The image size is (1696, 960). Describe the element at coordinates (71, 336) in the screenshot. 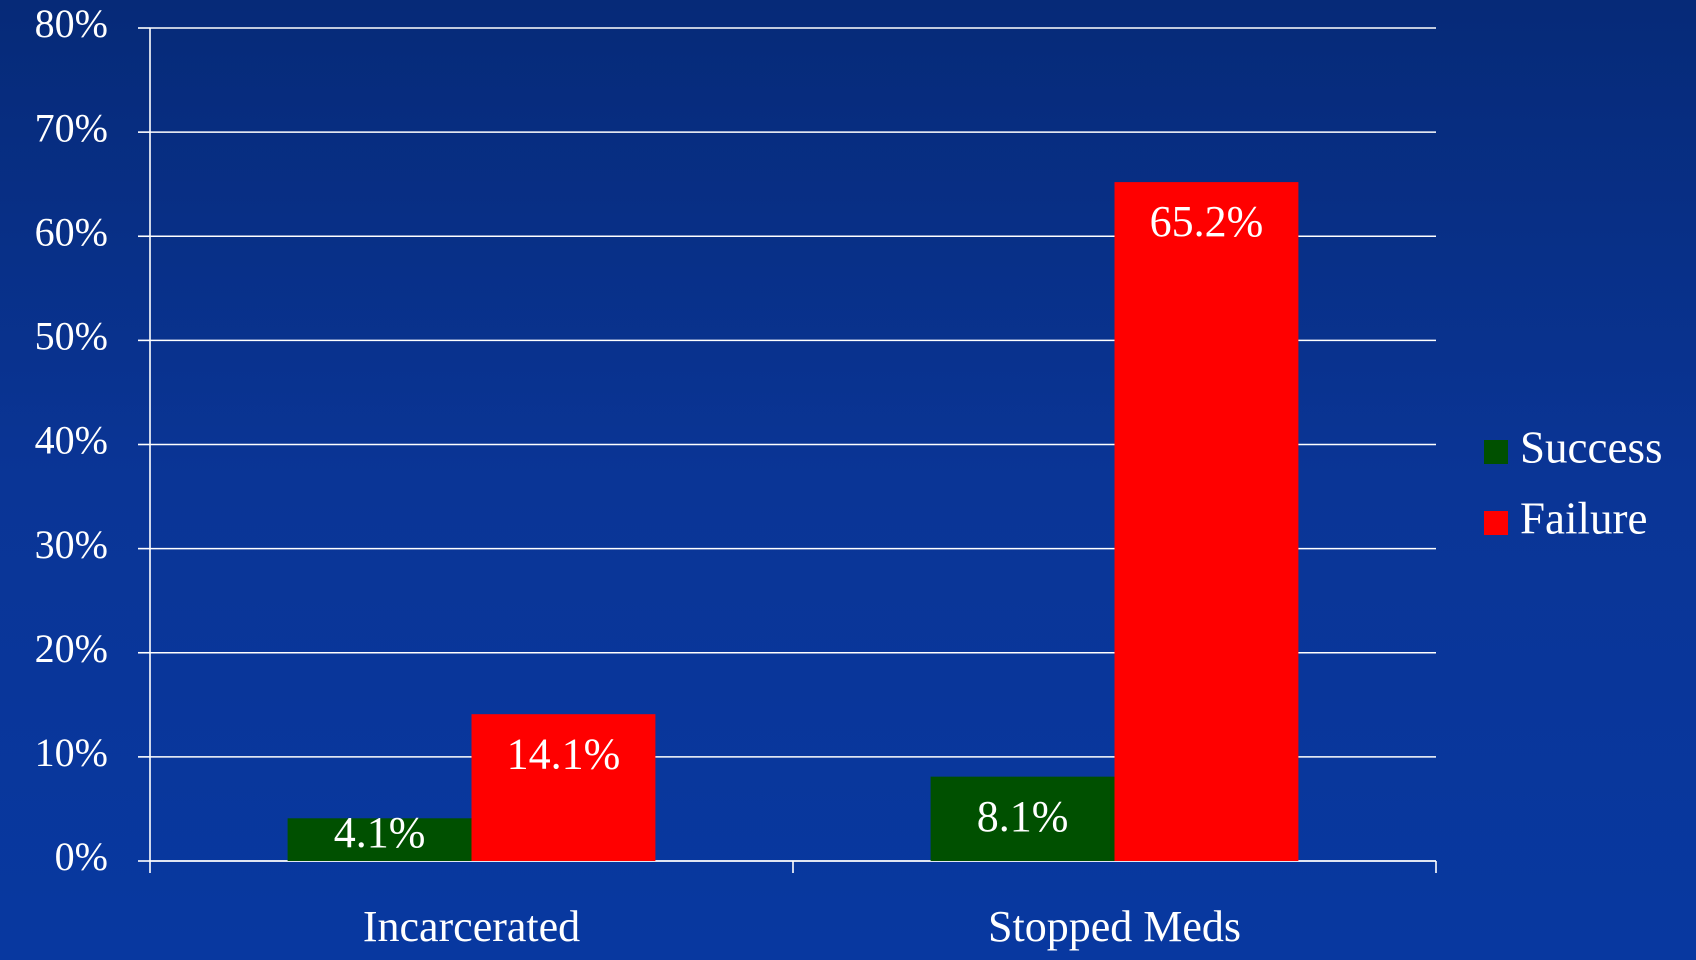

I see `y-tick-label: 50%` at that location.